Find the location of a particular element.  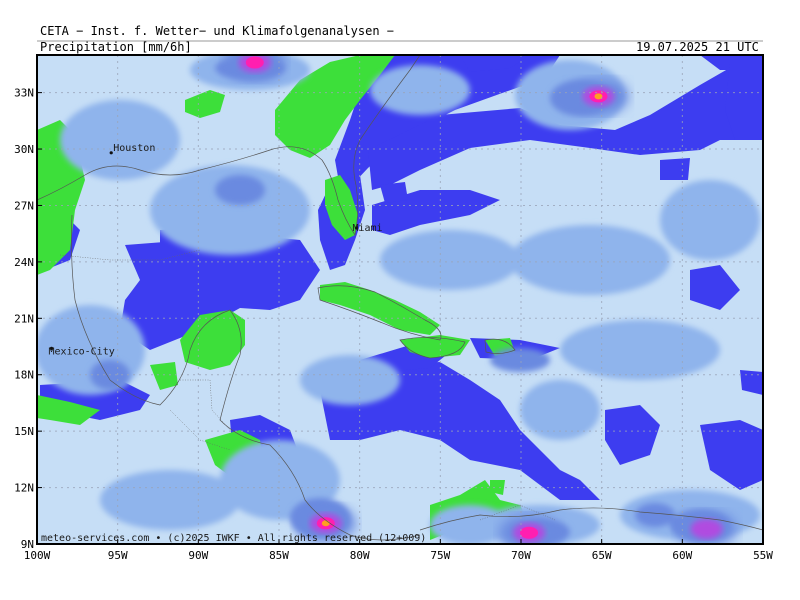

city-label: Miami is located at coordinates (367, 228).